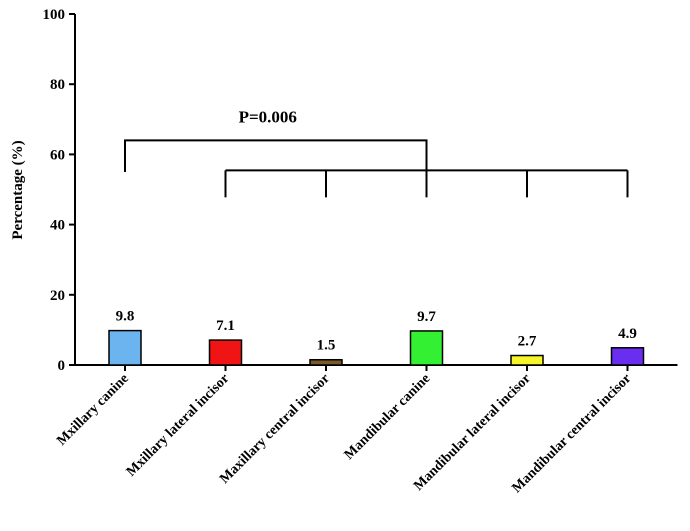  I want to click on y-tick-label: 100, so click(54, 15).